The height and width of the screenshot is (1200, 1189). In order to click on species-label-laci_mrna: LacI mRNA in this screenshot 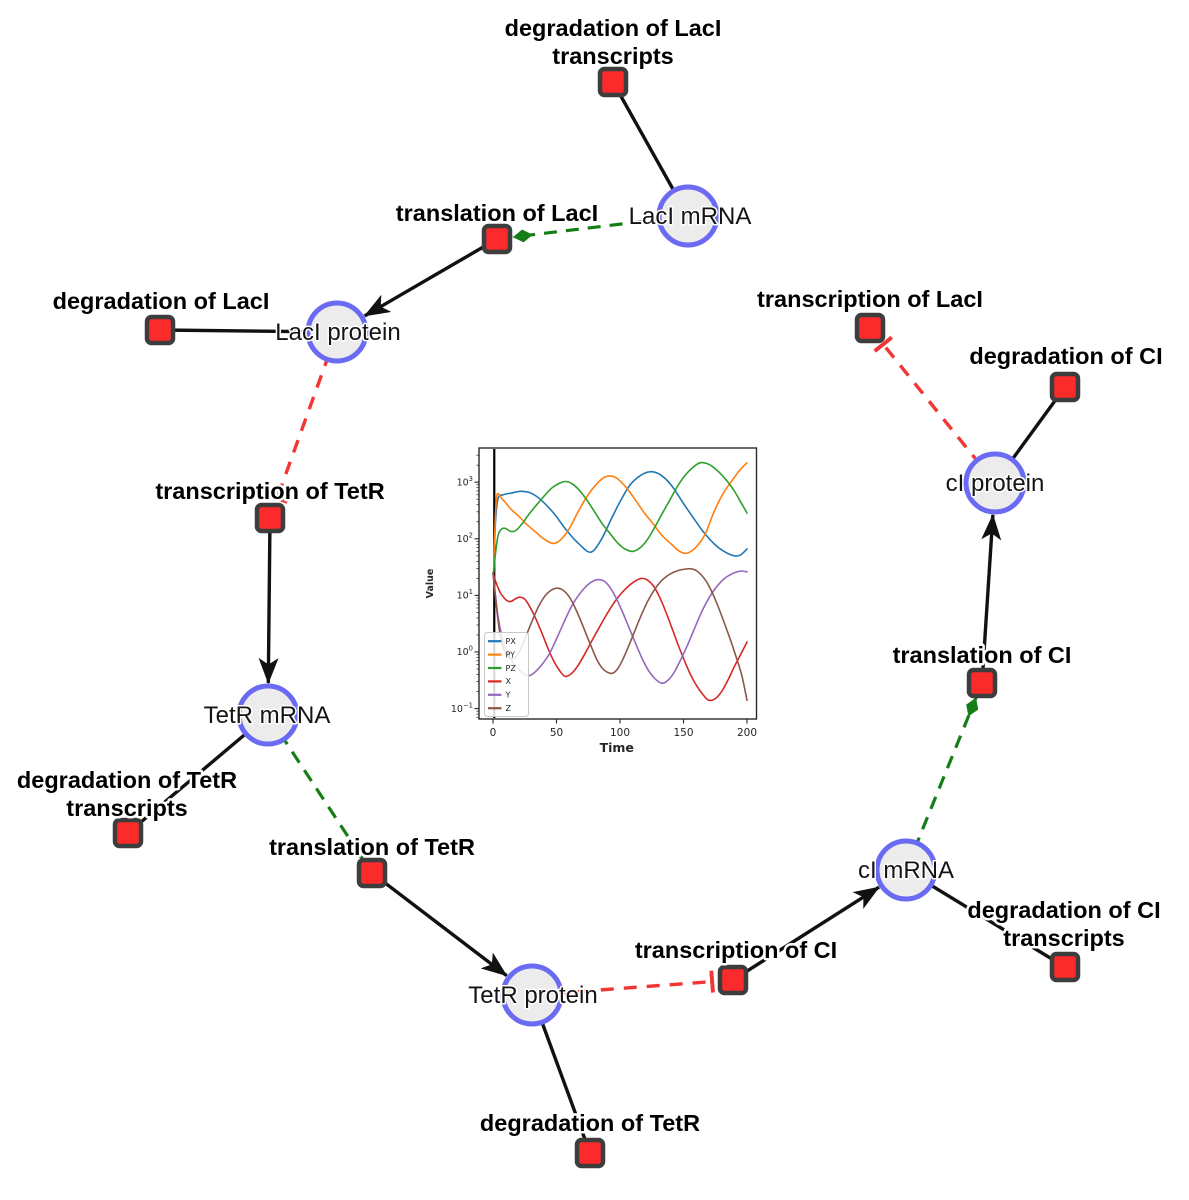, I will do `click(690, 216)`.